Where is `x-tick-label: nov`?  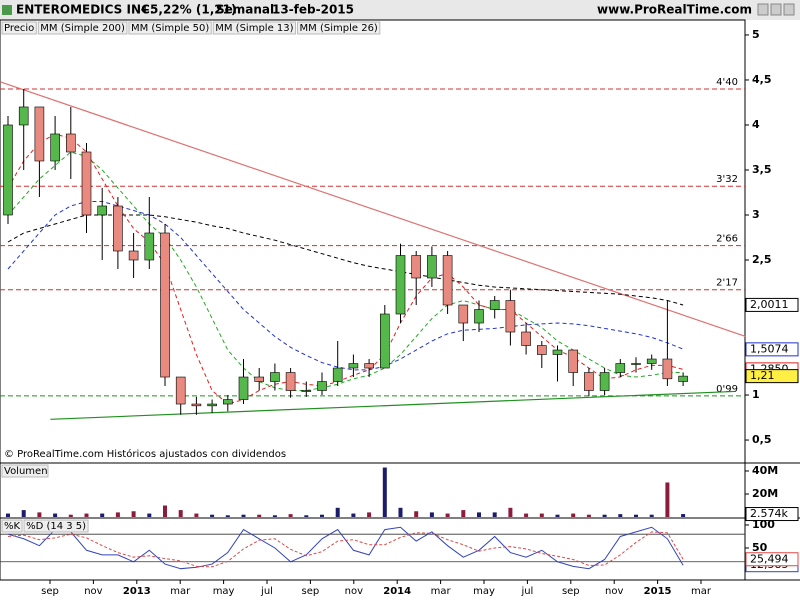 x-tick-label: nov is located at coordinates (93, 591).